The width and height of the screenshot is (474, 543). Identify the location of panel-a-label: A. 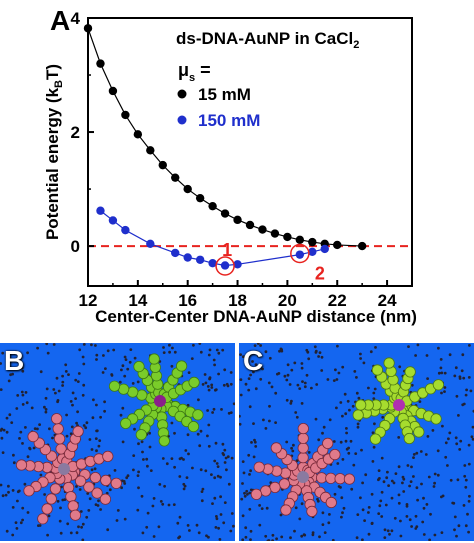
(60, 20).